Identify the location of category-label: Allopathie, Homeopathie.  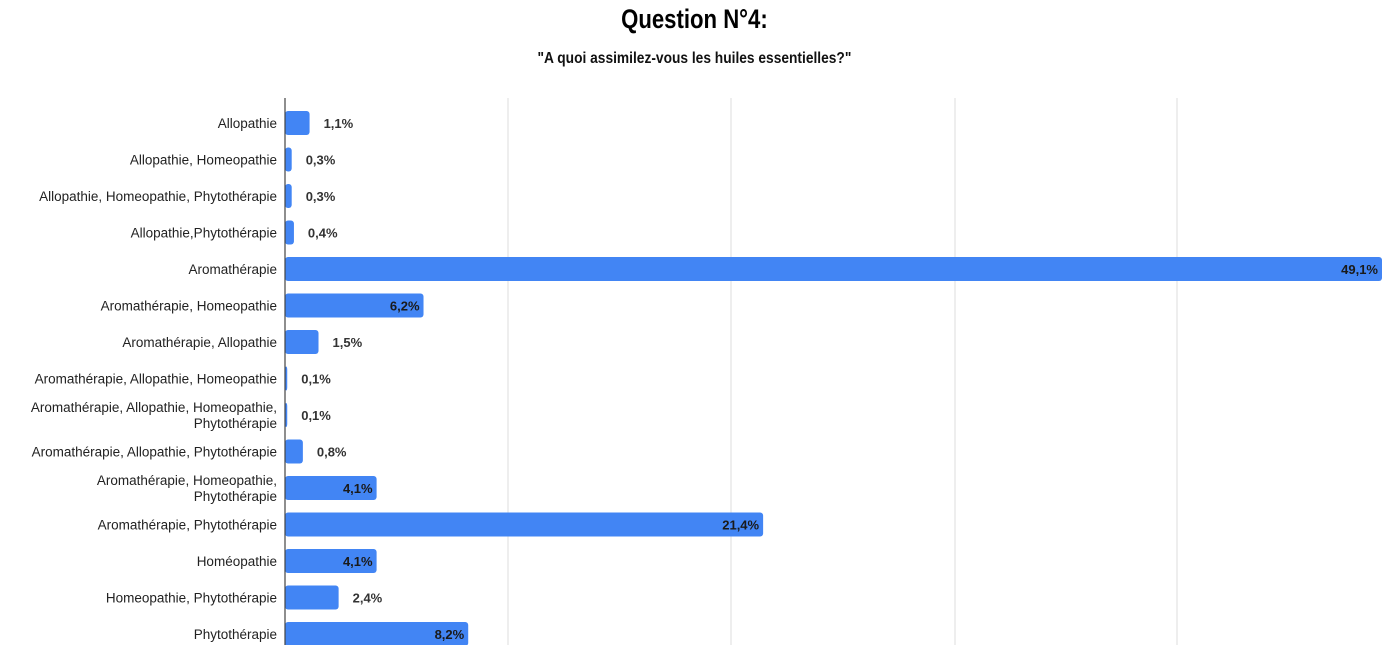
(203, 160).